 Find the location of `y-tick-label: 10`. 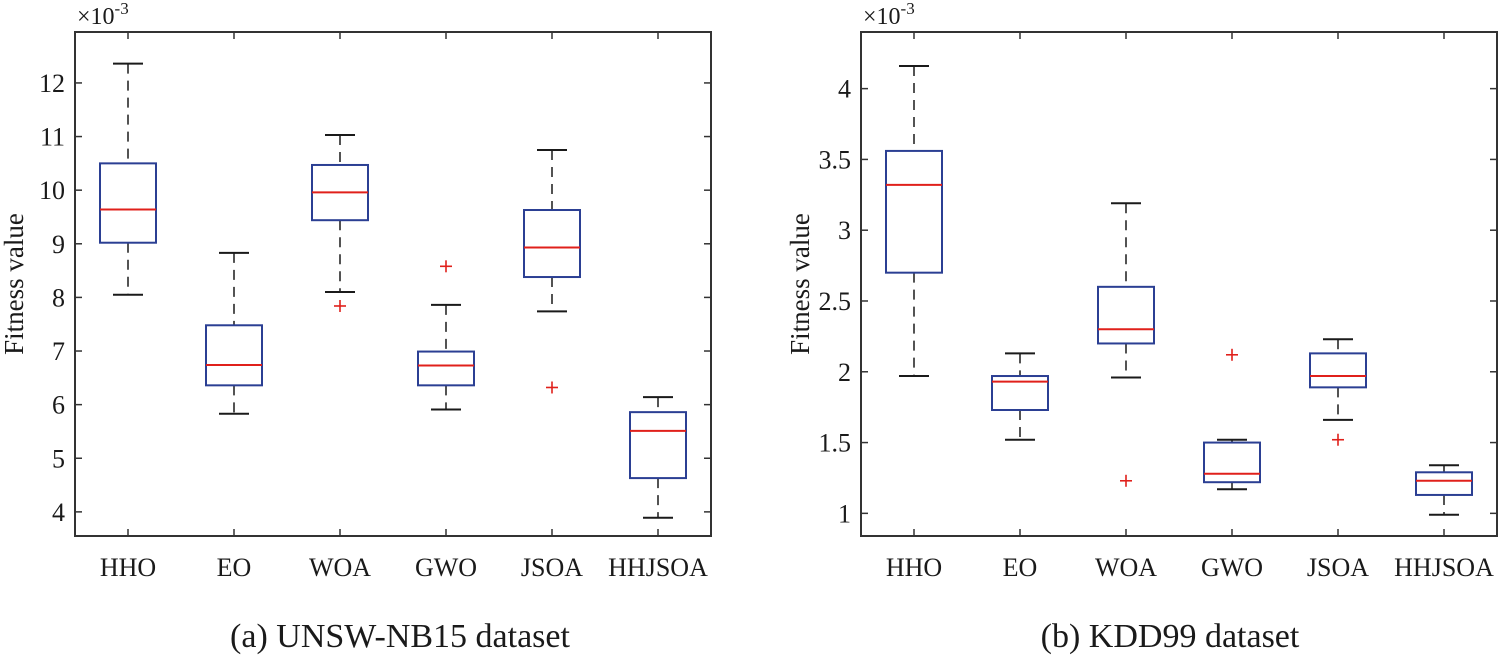

y-tick-label: 10 is located at coordinates (52, 190).